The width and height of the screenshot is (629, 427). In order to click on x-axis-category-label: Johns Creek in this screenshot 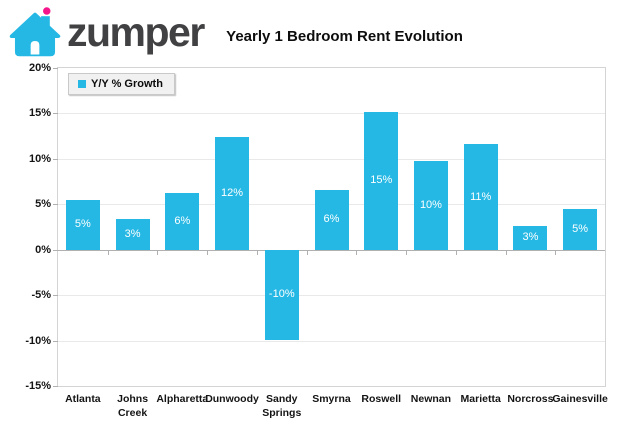, I will do `click(133, 406)`.